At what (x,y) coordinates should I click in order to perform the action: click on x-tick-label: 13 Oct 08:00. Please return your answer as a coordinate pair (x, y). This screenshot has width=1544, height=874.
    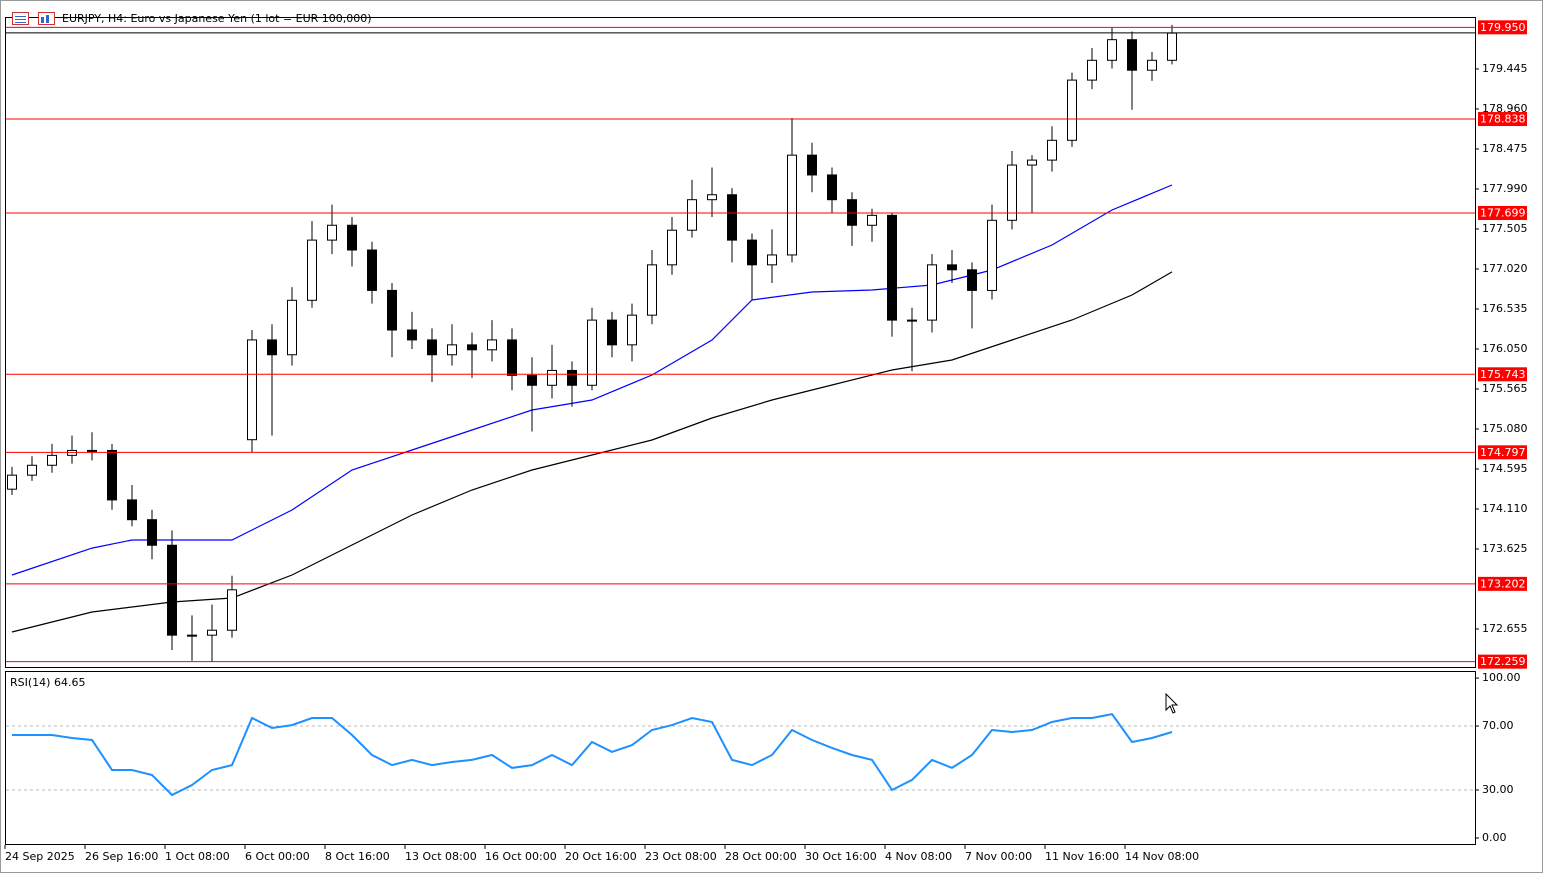
    Looking at the image, I should click on (441, 856).